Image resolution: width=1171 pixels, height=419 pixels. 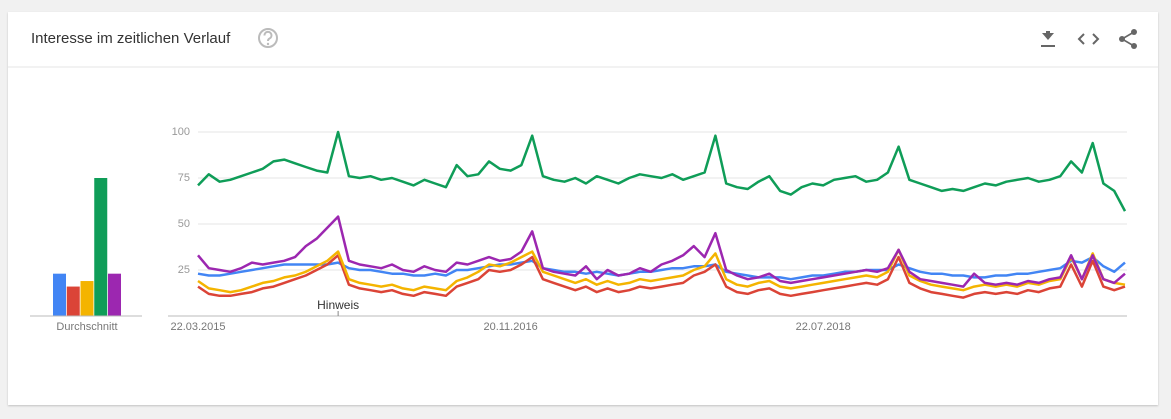 What do you see at coordinates (184, 178) in the screenshot?
I see `y-tick-label: 75` at bounding box center [184, 178].